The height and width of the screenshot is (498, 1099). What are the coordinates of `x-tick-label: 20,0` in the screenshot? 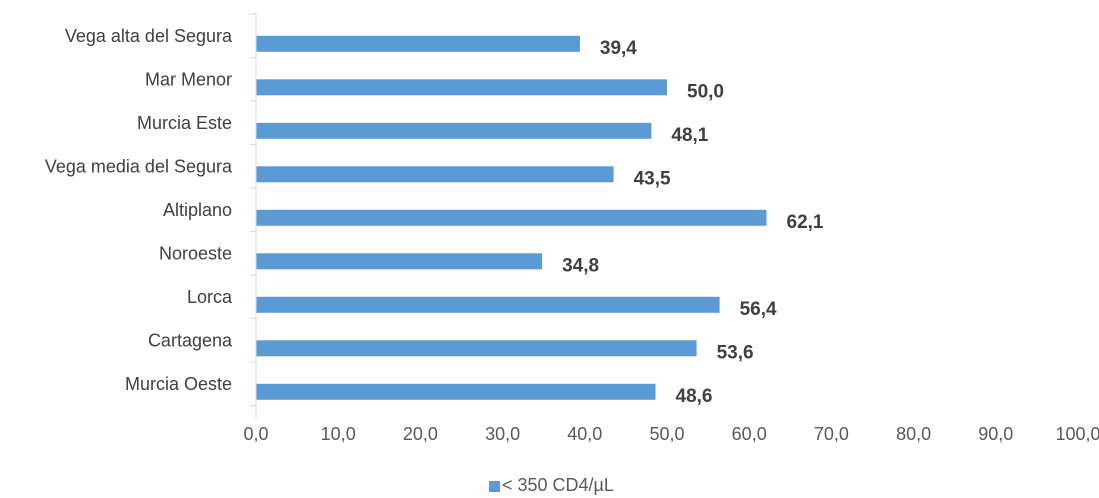 It's located at (420, 434).